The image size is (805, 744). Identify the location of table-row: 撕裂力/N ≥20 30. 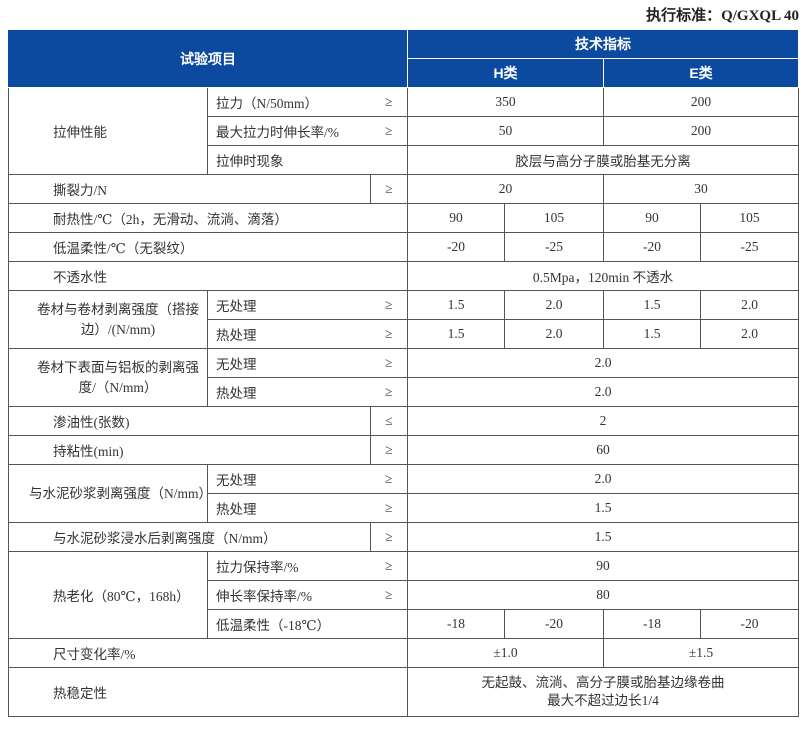
(403, 189).